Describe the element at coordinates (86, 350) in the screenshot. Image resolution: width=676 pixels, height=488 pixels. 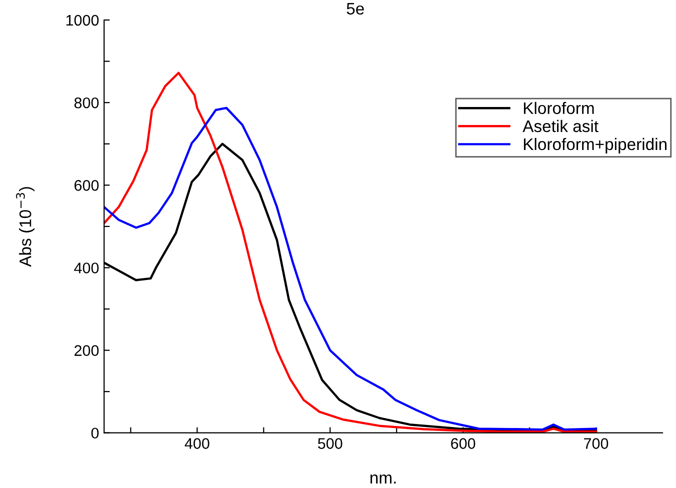
I see `y-tick-label: 200` at that location.